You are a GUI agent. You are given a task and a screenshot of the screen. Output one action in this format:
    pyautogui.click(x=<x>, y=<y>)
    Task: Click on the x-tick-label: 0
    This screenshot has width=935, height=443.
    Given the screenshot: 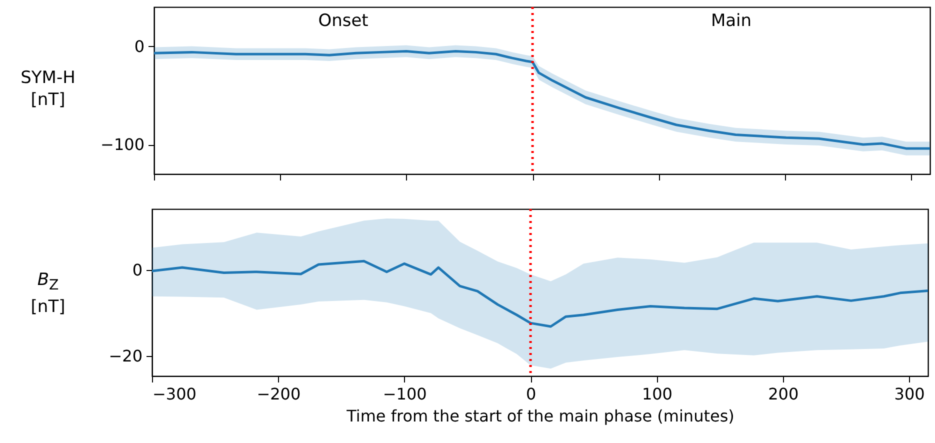 What is the action you would take?
    pyautogui.click(x=531, y=394)
    